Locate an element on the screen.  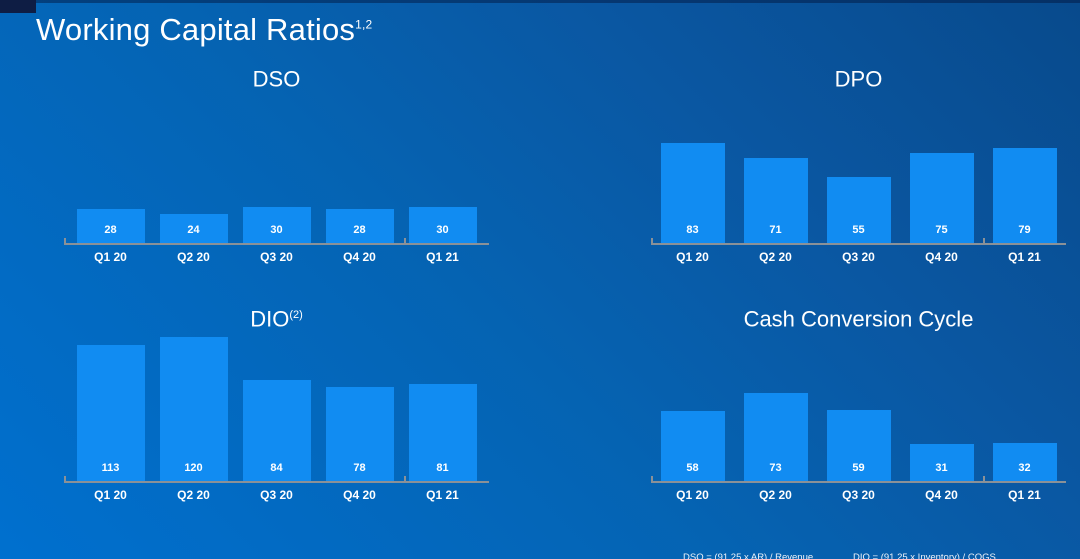
bar-value-label: 79 is located at coordinates (1024, 230).